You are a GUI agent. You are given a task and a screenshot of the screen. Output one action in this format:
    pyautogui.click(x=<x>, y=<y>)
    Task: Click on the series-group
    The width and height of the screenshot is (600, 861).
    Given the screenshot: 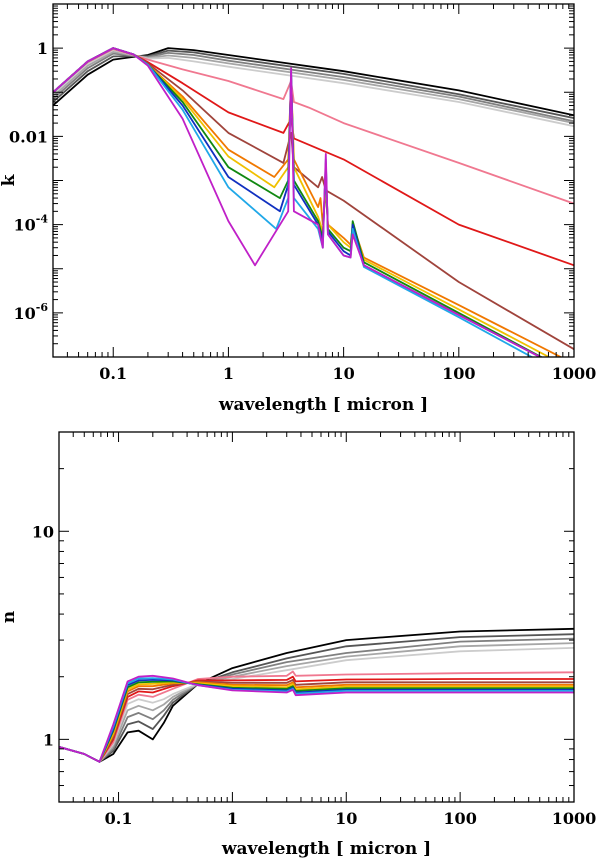 What is the action you would take?
    pyautogui.click(x=316, y=695)
    